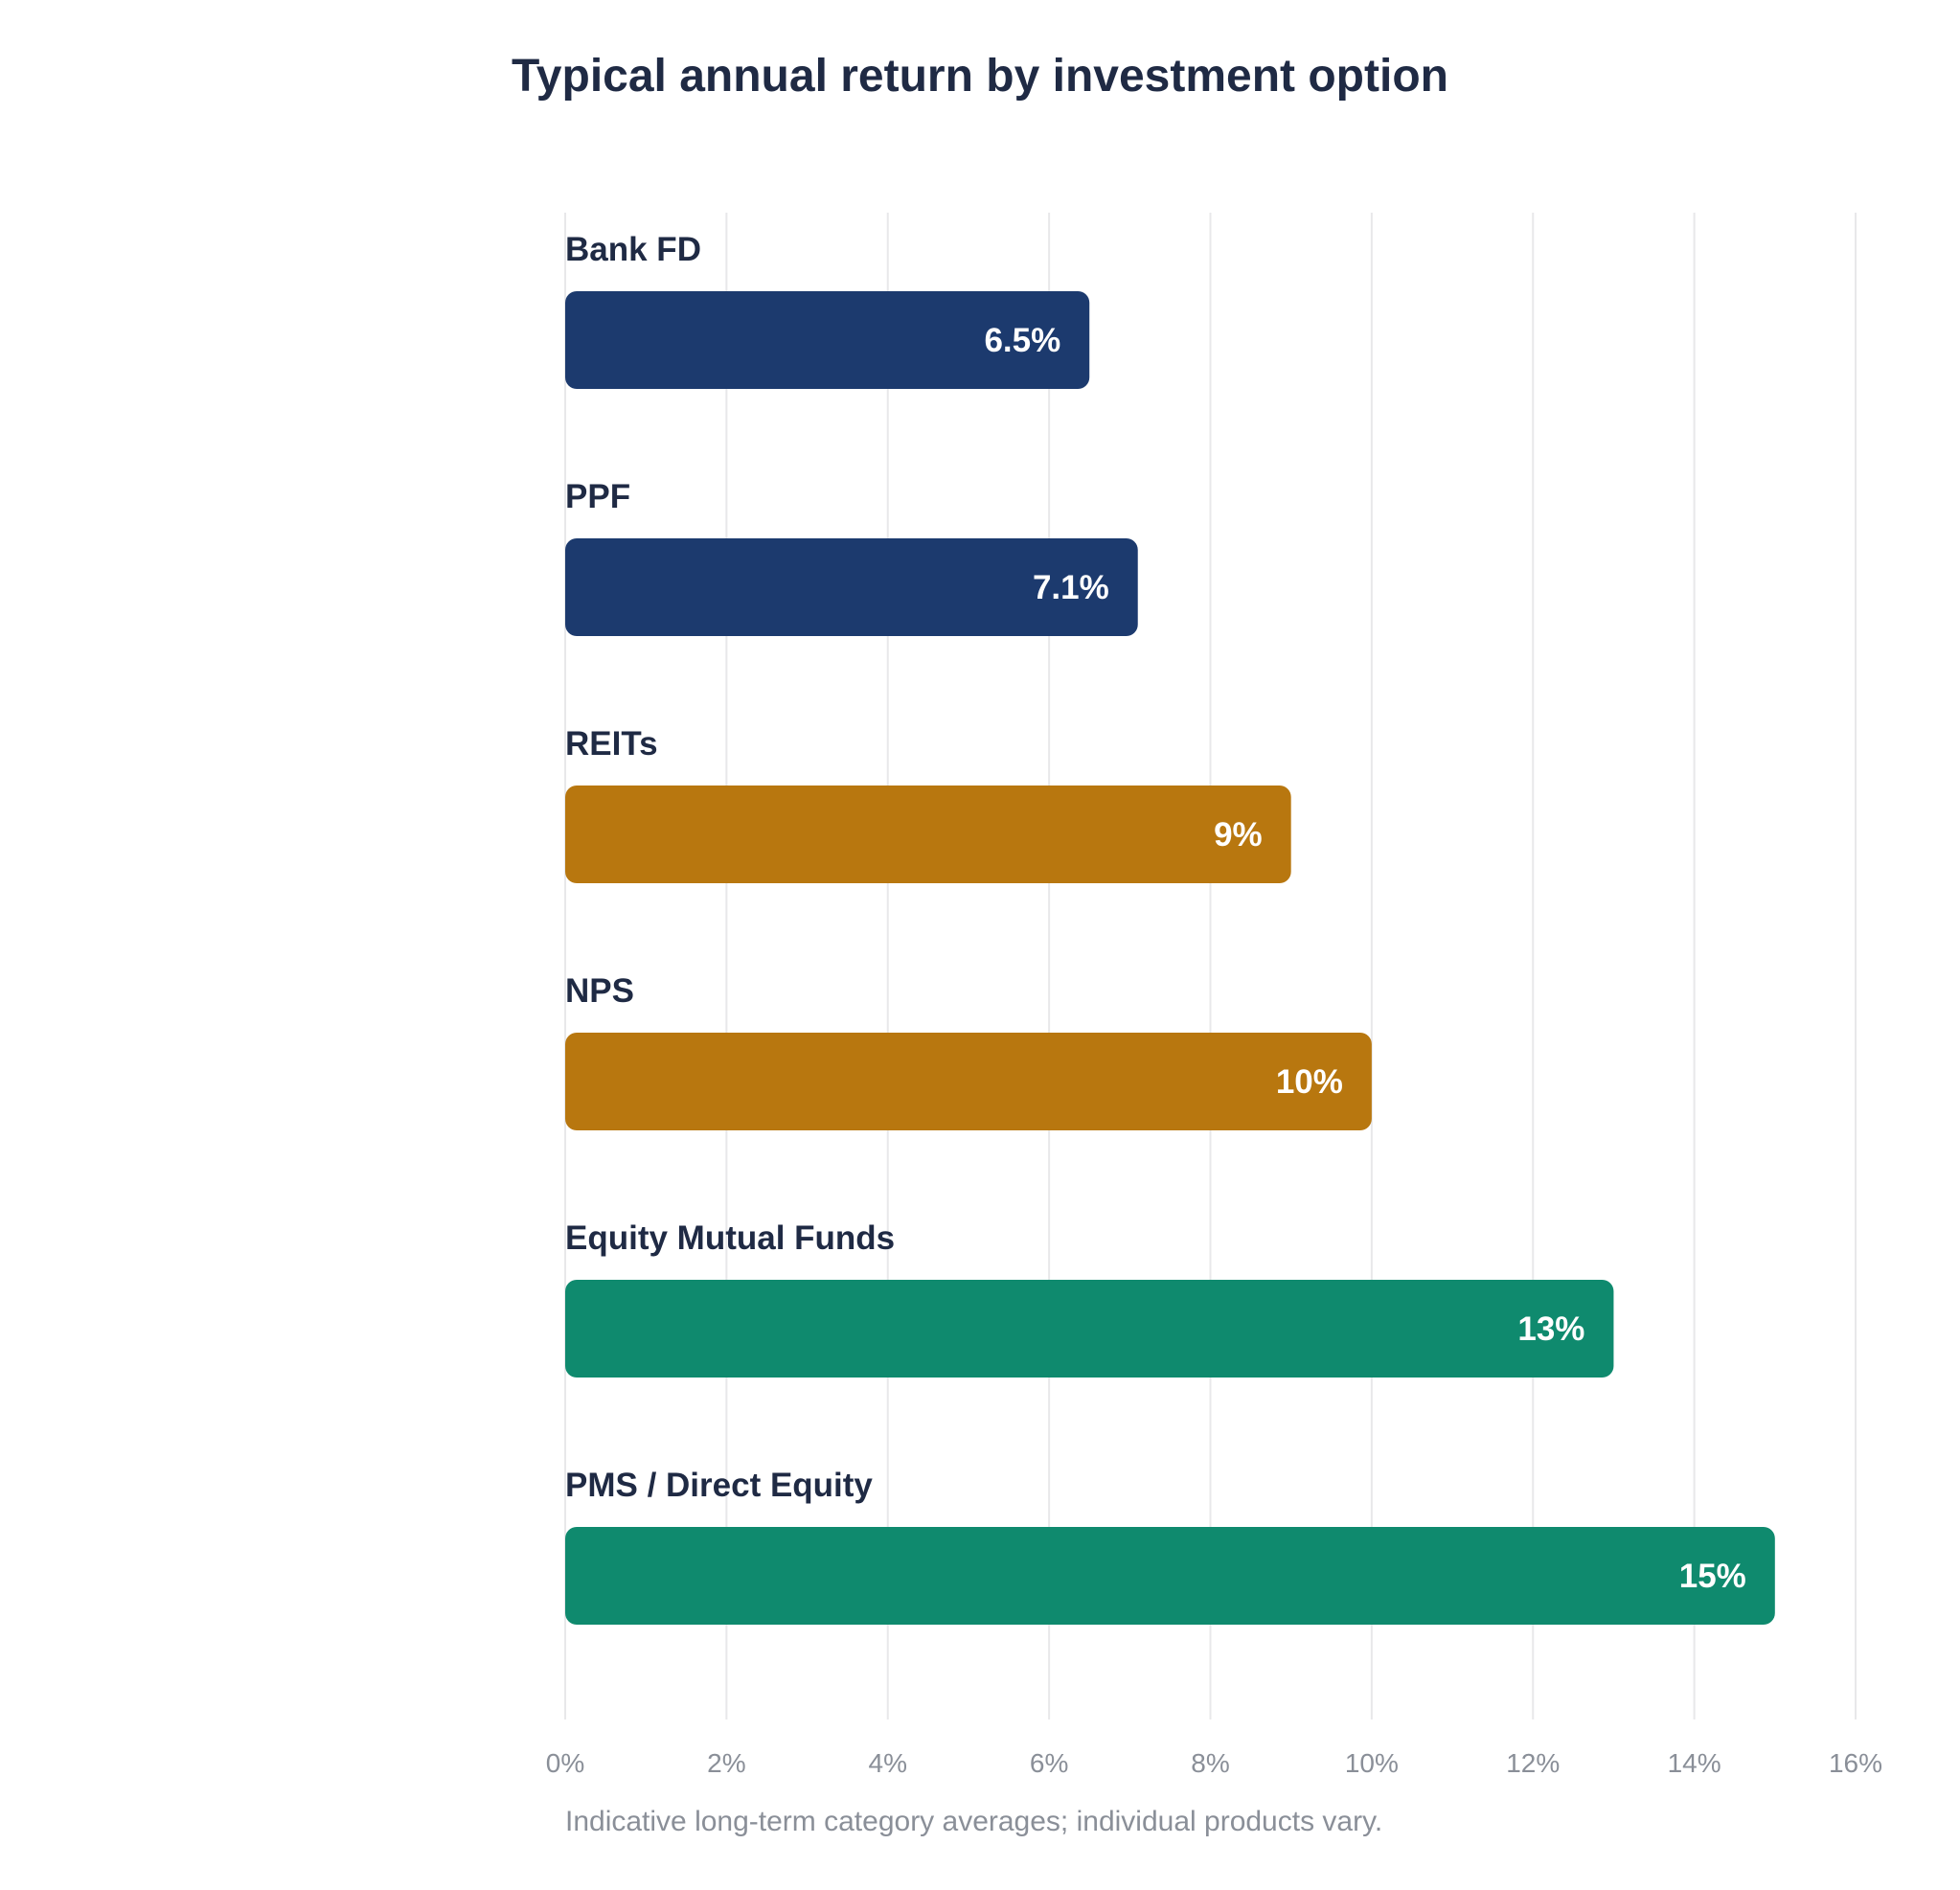 The image size is (1960, 1890). Describe the element at coordinates (565, 1763) in the screenshot. I see `x-tick-label: 0%` at that location.